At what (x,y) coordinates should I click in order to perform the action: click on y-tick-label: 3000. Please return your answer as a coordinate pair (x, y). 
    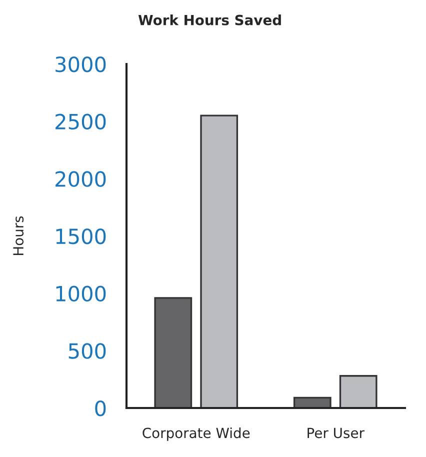
    Looking at the image, I should click on (81, 64).